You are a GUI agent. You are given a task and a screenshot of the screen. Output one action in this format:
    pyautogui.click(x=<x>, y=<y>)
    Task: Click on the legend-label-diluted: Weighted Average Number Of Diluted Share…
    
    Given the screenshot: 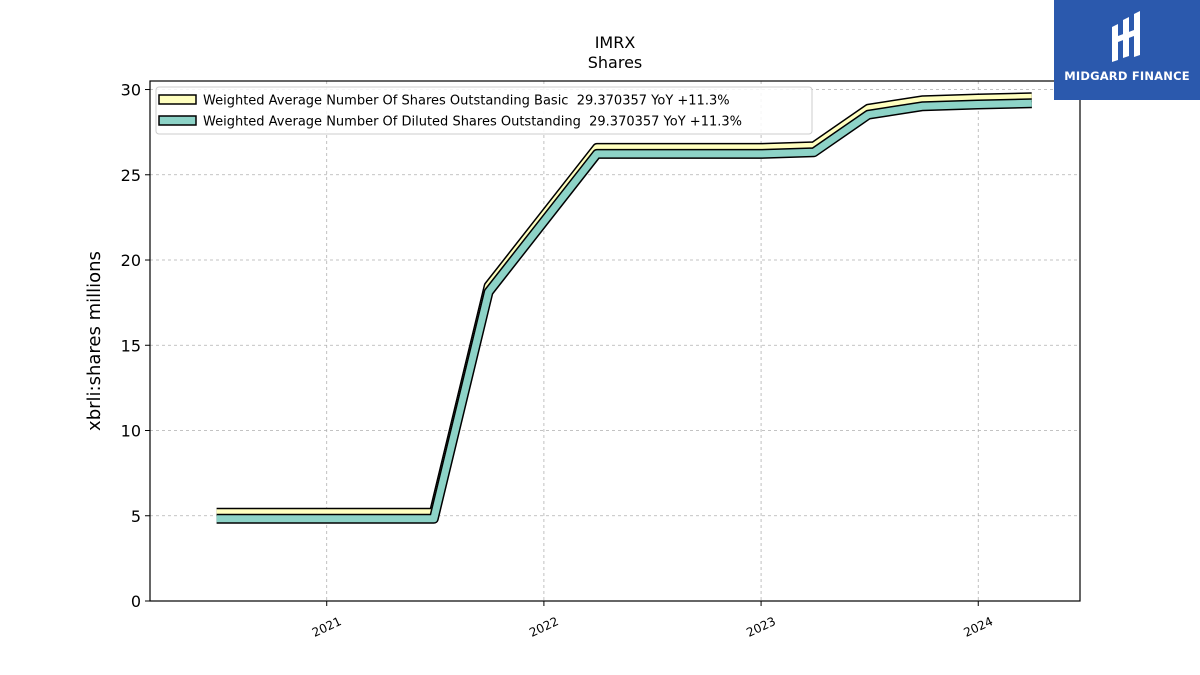 What is the action you would take?
    pyautogui.click(x=472, y=122)
    